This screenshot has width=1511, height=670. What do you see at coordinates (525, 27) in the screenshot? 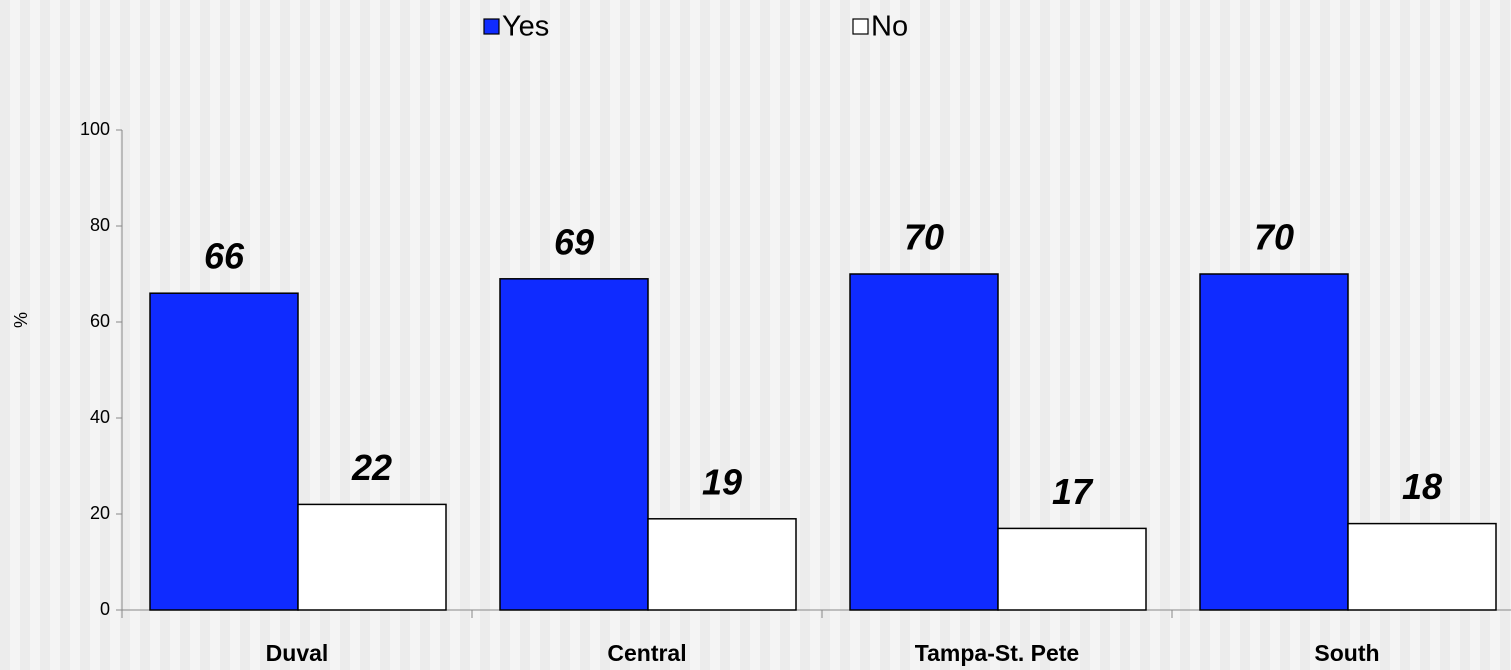
I see `legend-label: Yes` at bounding box center [525, 27].